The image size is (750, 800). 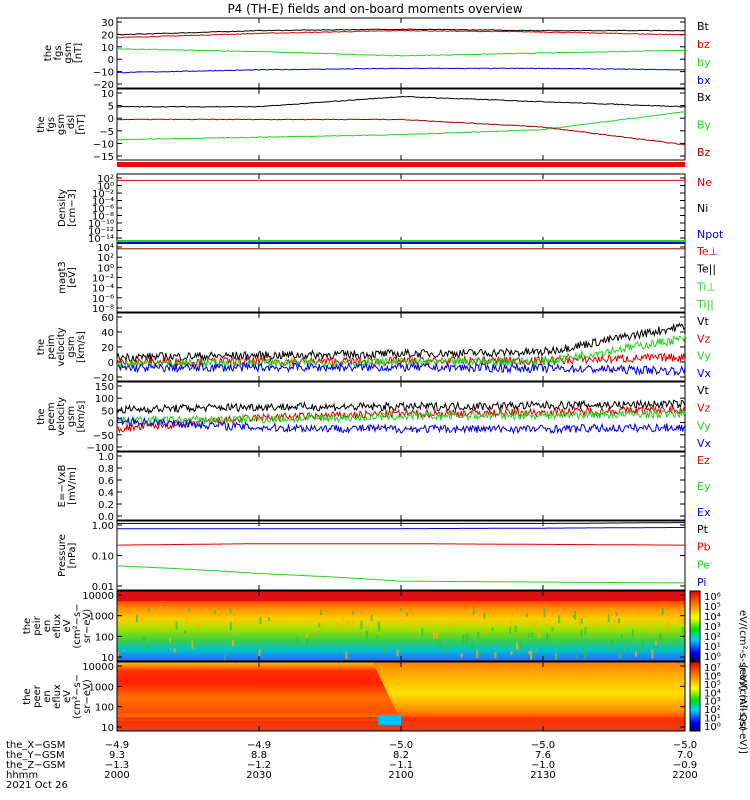 What do you see at coordinates (77, 625) in the screenshot?
I see `y-axis-label: (cm²−s−` at bounding box center [77, 625].